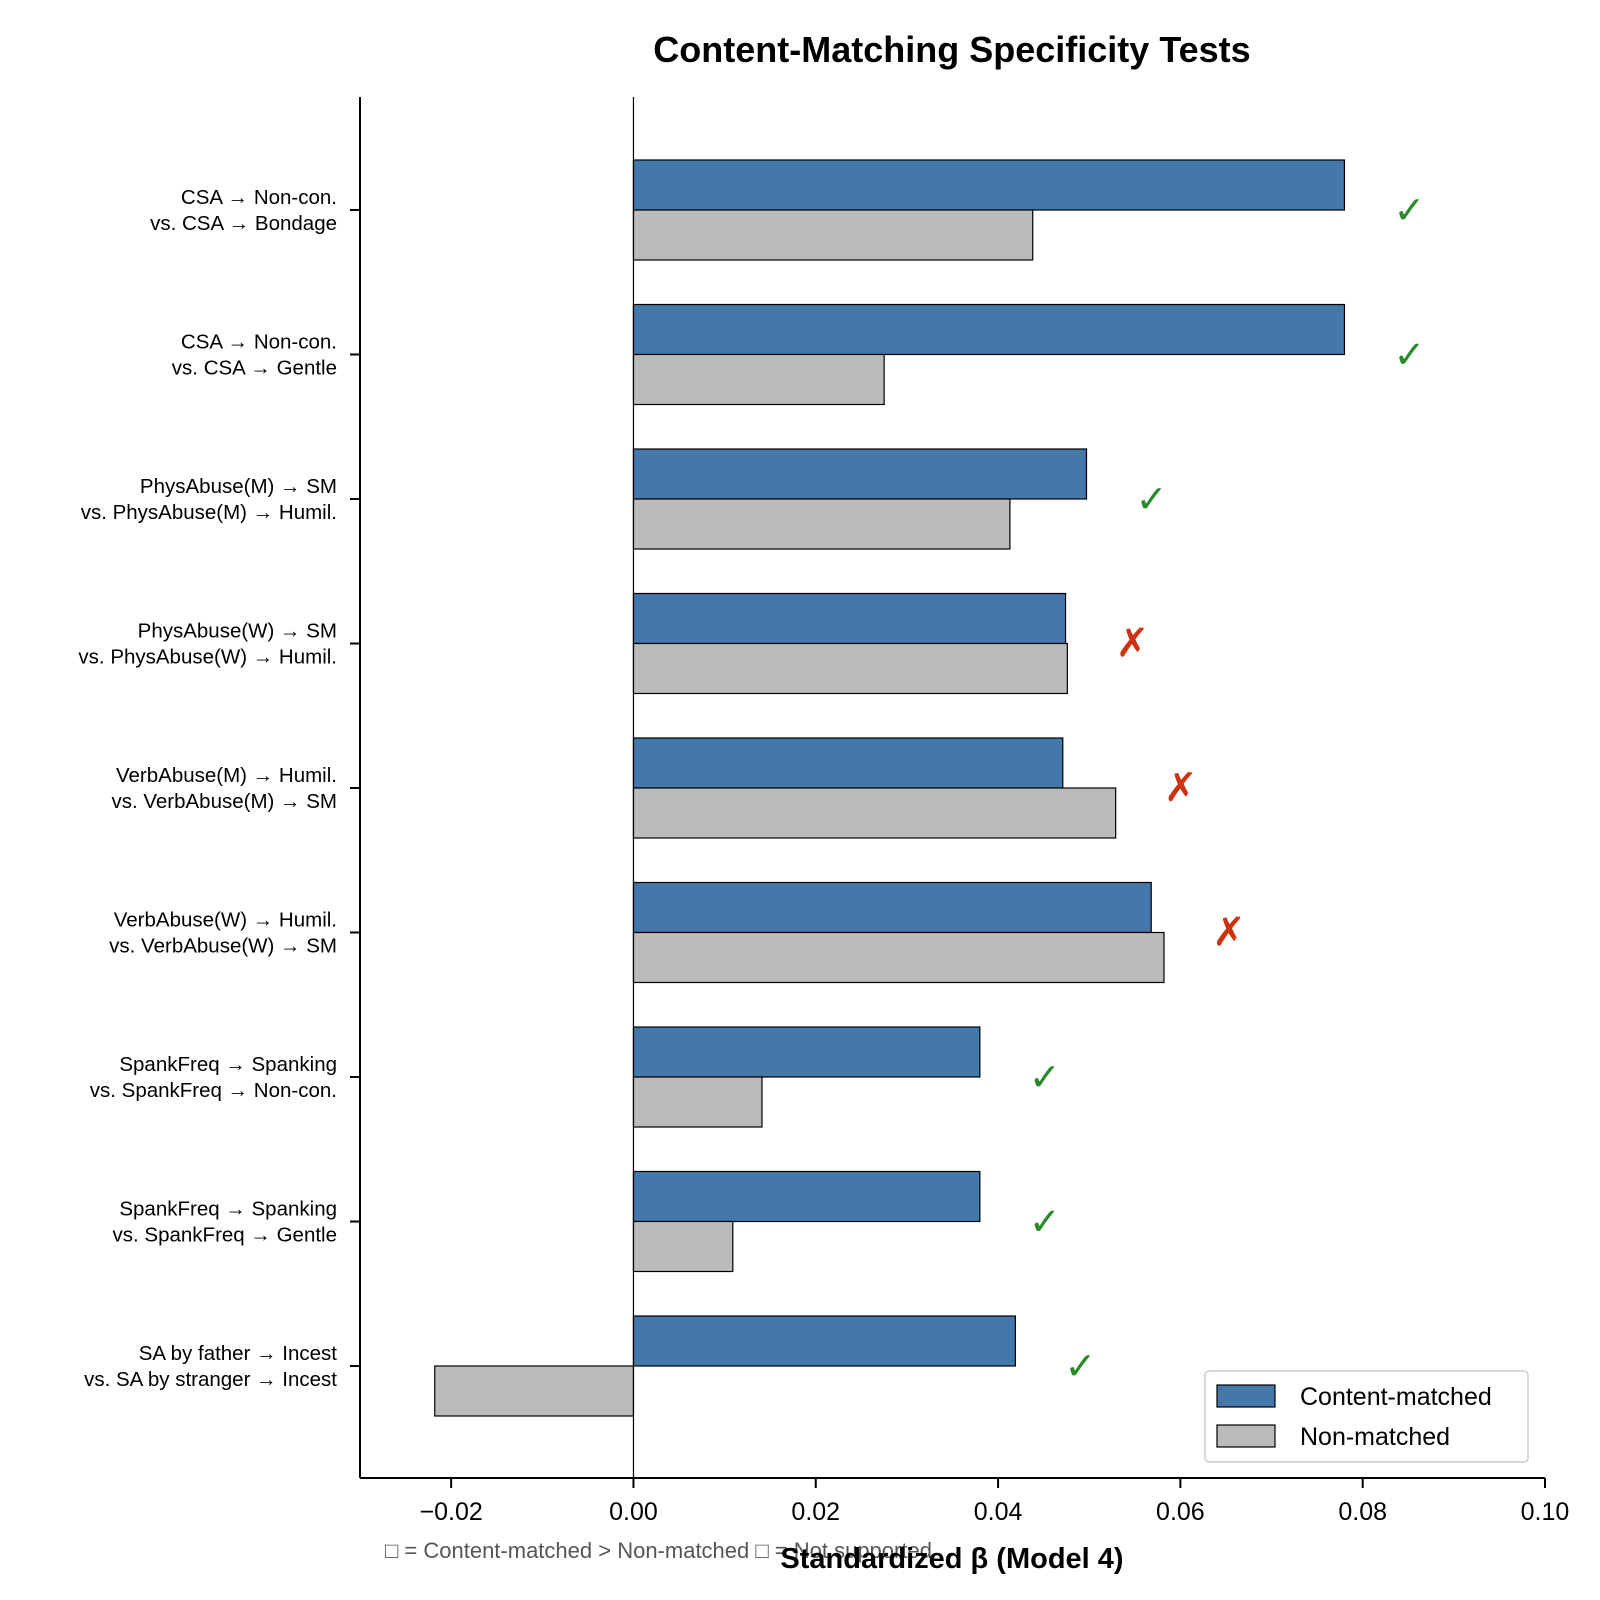  Describe the element at coordinates (237, 631) in the screenshot. I see `y-tick-label-4-line-1: PhysAbuse(W) → SM` at that location.